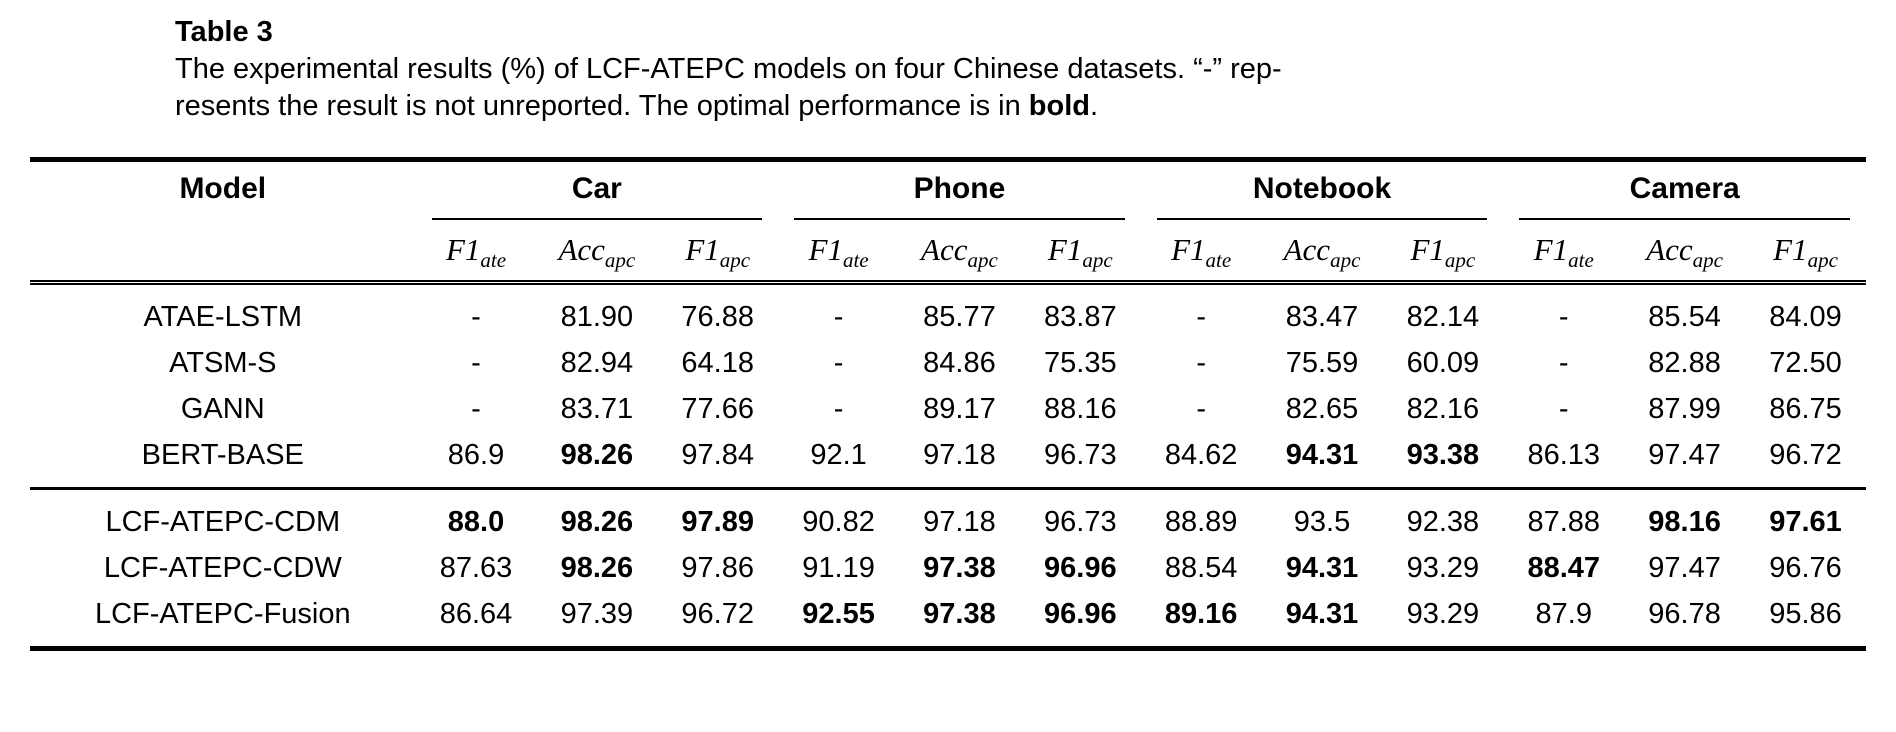 Image resolution: width=1896 pixels, height=732 pixels. What do you see at coordinates (1443, 455) in the screenshot?
I see `value-cell: 93.38` at bounding box center [1443, 455].